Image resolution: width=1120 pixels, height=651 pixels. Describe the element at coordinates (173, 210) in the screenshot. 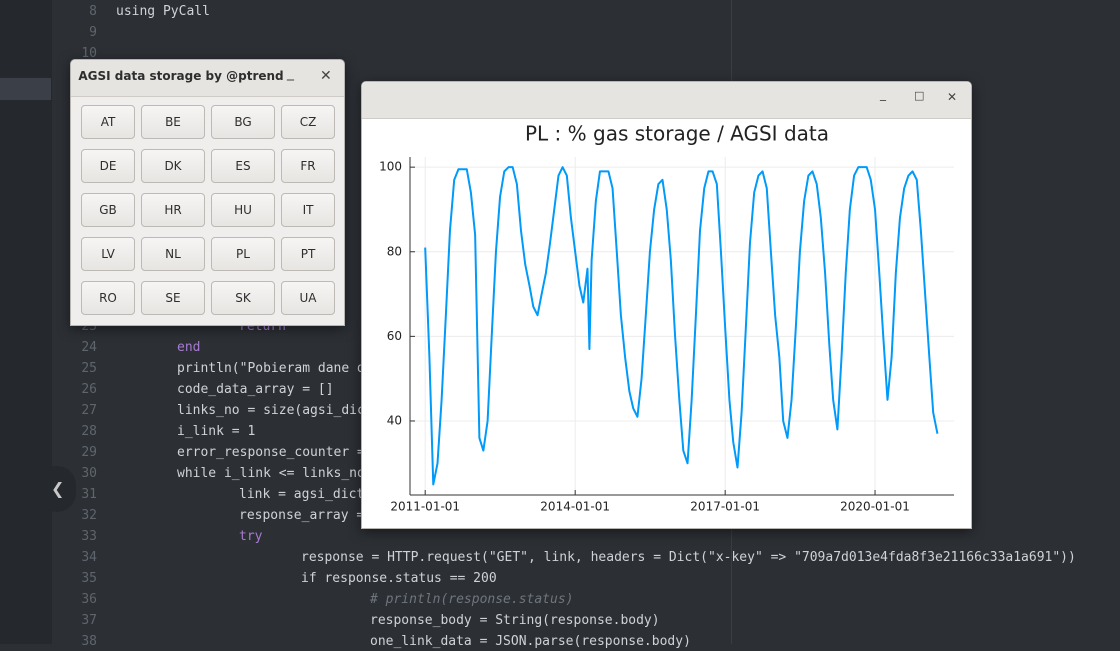

I see `country-button: HR` at that location.